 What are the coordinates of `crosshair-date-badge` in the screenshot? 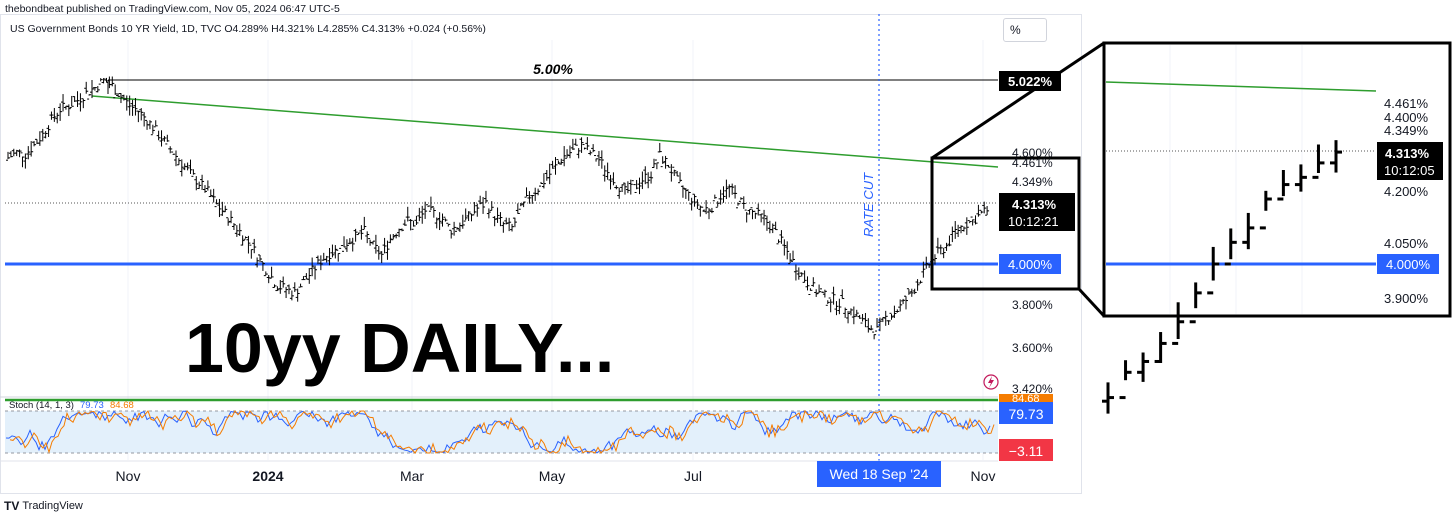 It's located at (879, 474).